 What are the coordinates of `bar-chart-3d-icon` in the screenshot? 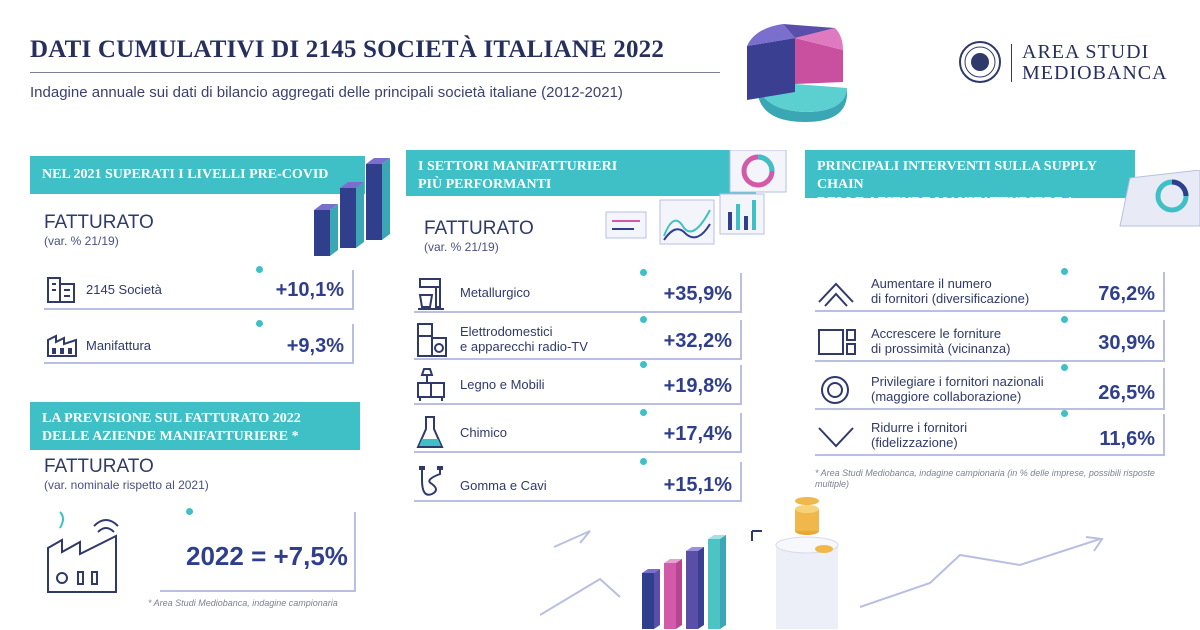 It's located at (352, 207).